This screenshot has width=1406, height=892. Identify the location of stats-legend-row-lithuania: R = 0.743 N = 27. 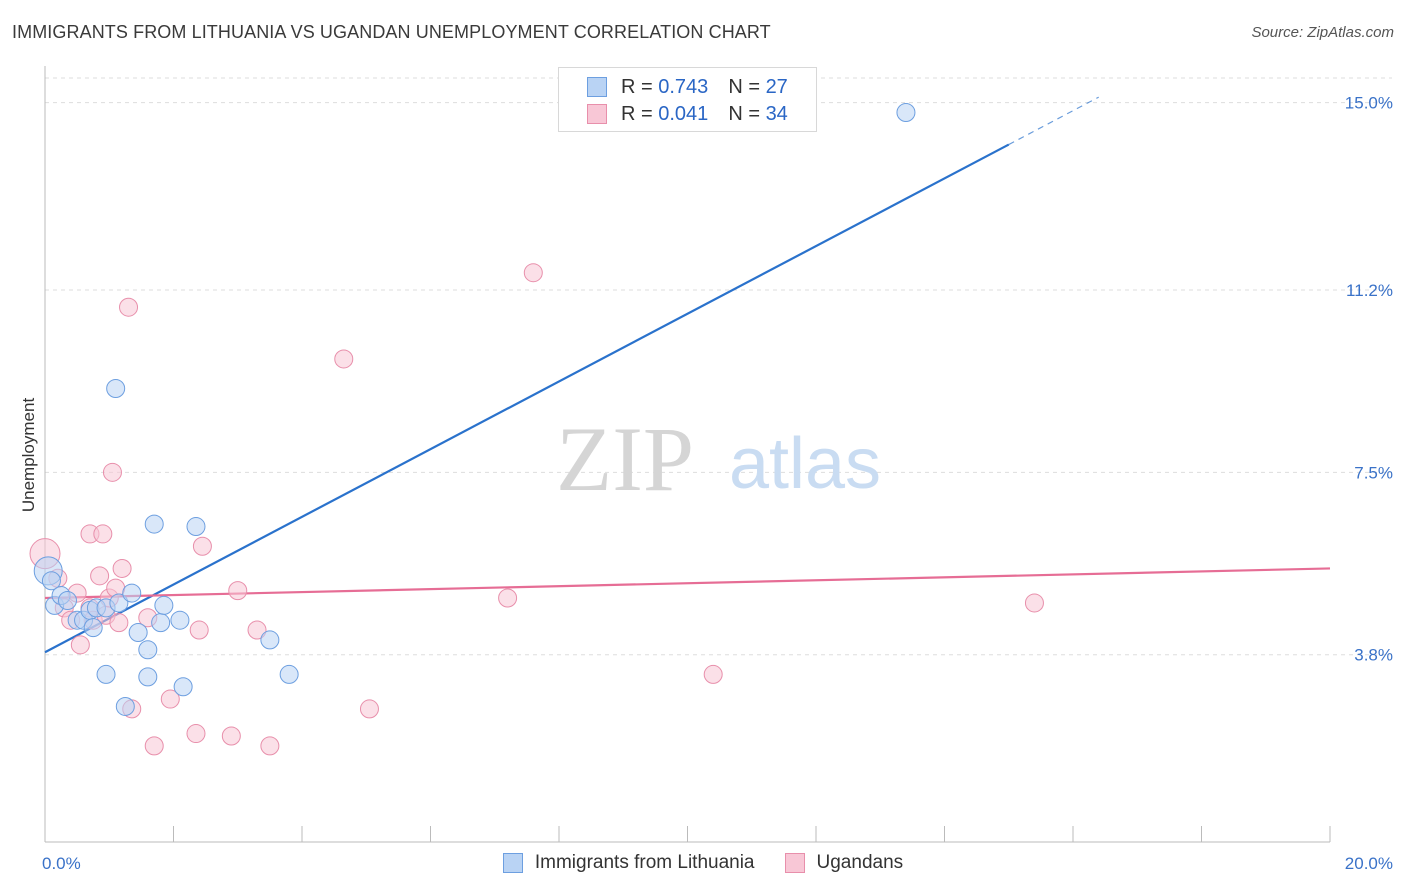
(687, 87).